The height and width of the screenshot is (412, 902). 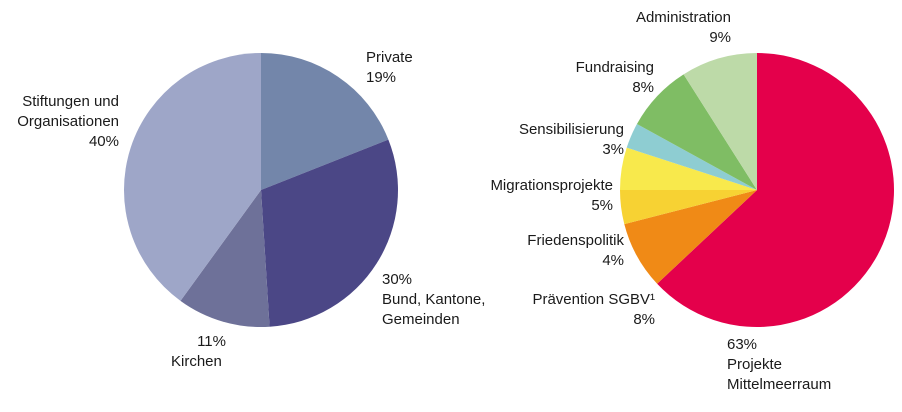 What do you see at coordinates (613, 149) in the screenshot?
I see `expense-label-sensibilisierung-value: 3%` at bounding box center [613, 149].